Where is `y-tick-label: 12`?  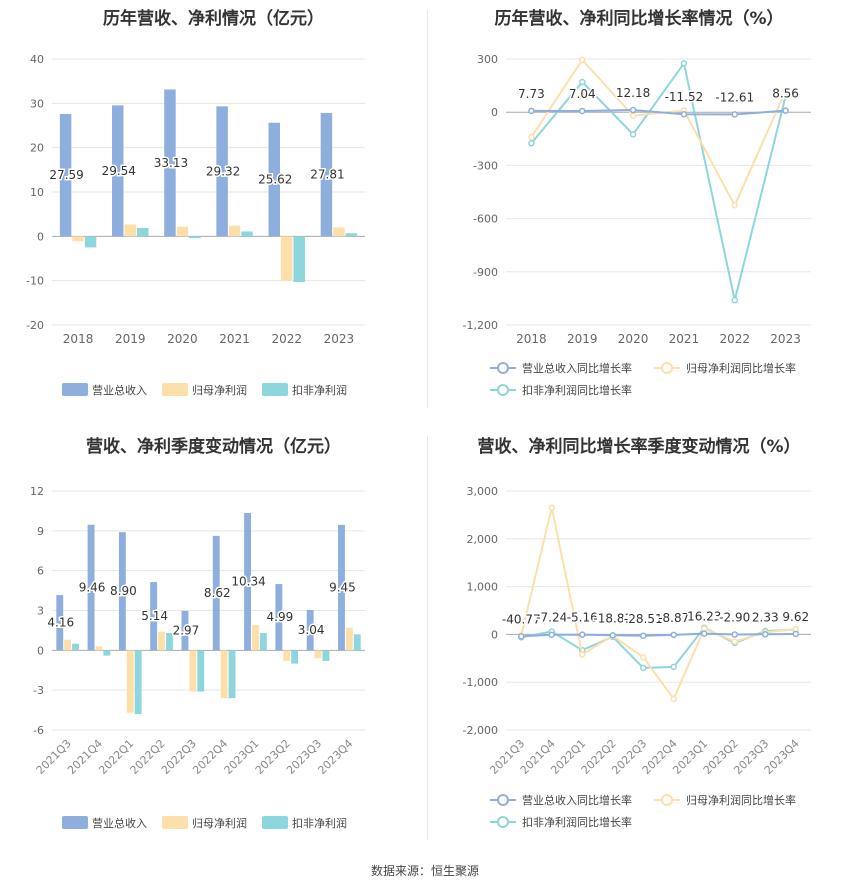
y-tick-label: 12 is located at coordinates (37, 491).